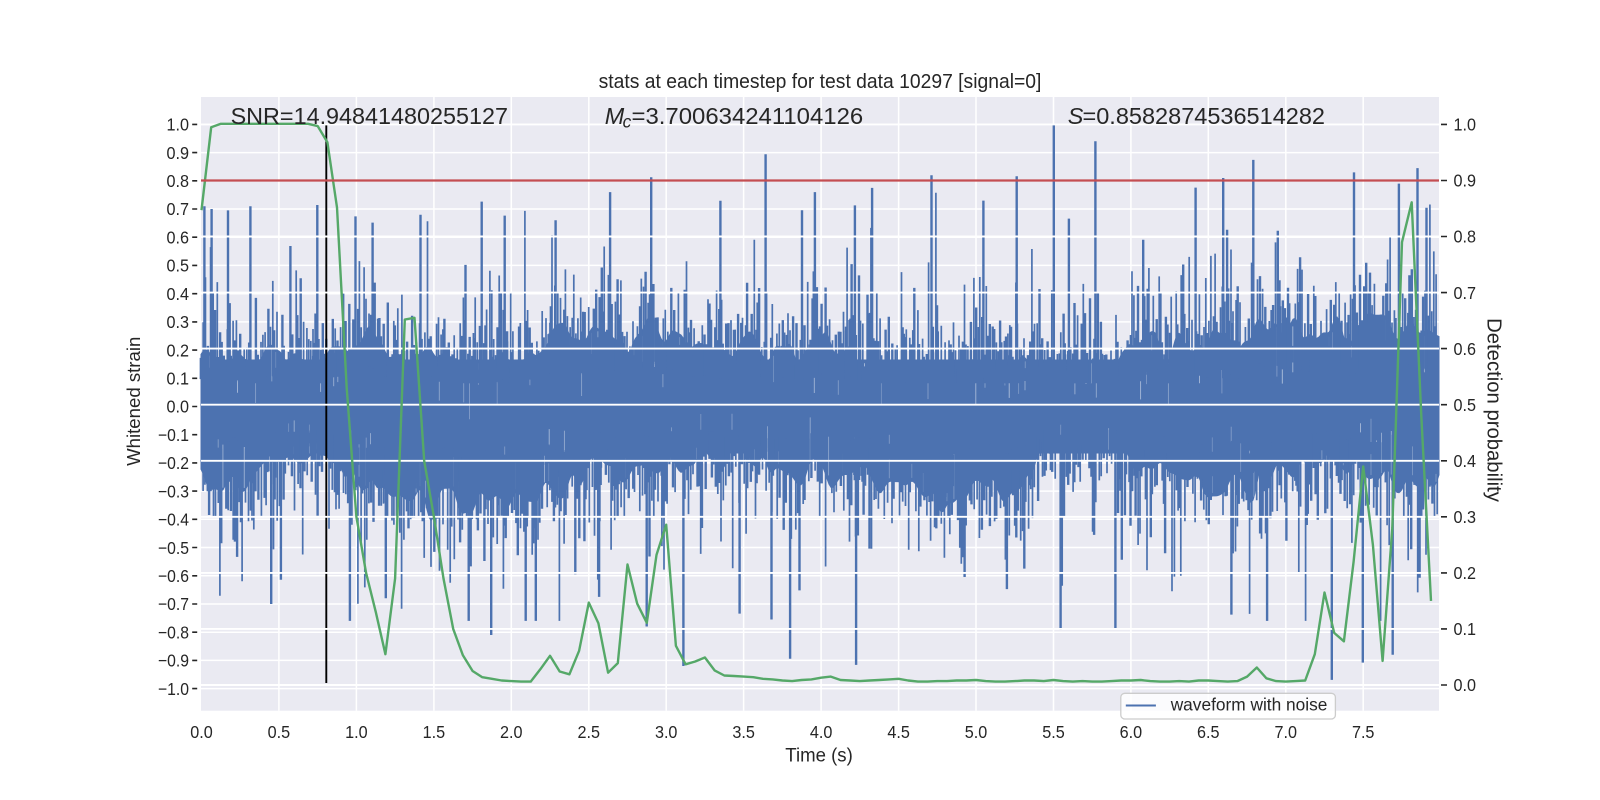 Image resolution: width=1600 pixels, height=800 pixels. I want to click on svg-text: Detection probability, so click(1494, 410).